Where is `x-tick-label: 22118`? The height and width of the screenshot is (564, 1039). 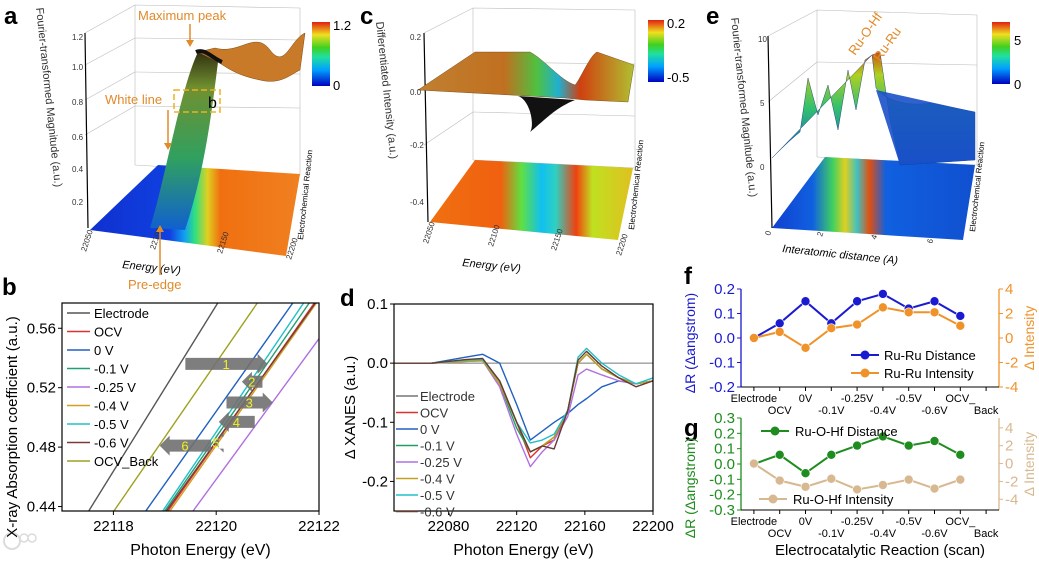
x-tick-label: 22118 is located at coordinates (113, 526).